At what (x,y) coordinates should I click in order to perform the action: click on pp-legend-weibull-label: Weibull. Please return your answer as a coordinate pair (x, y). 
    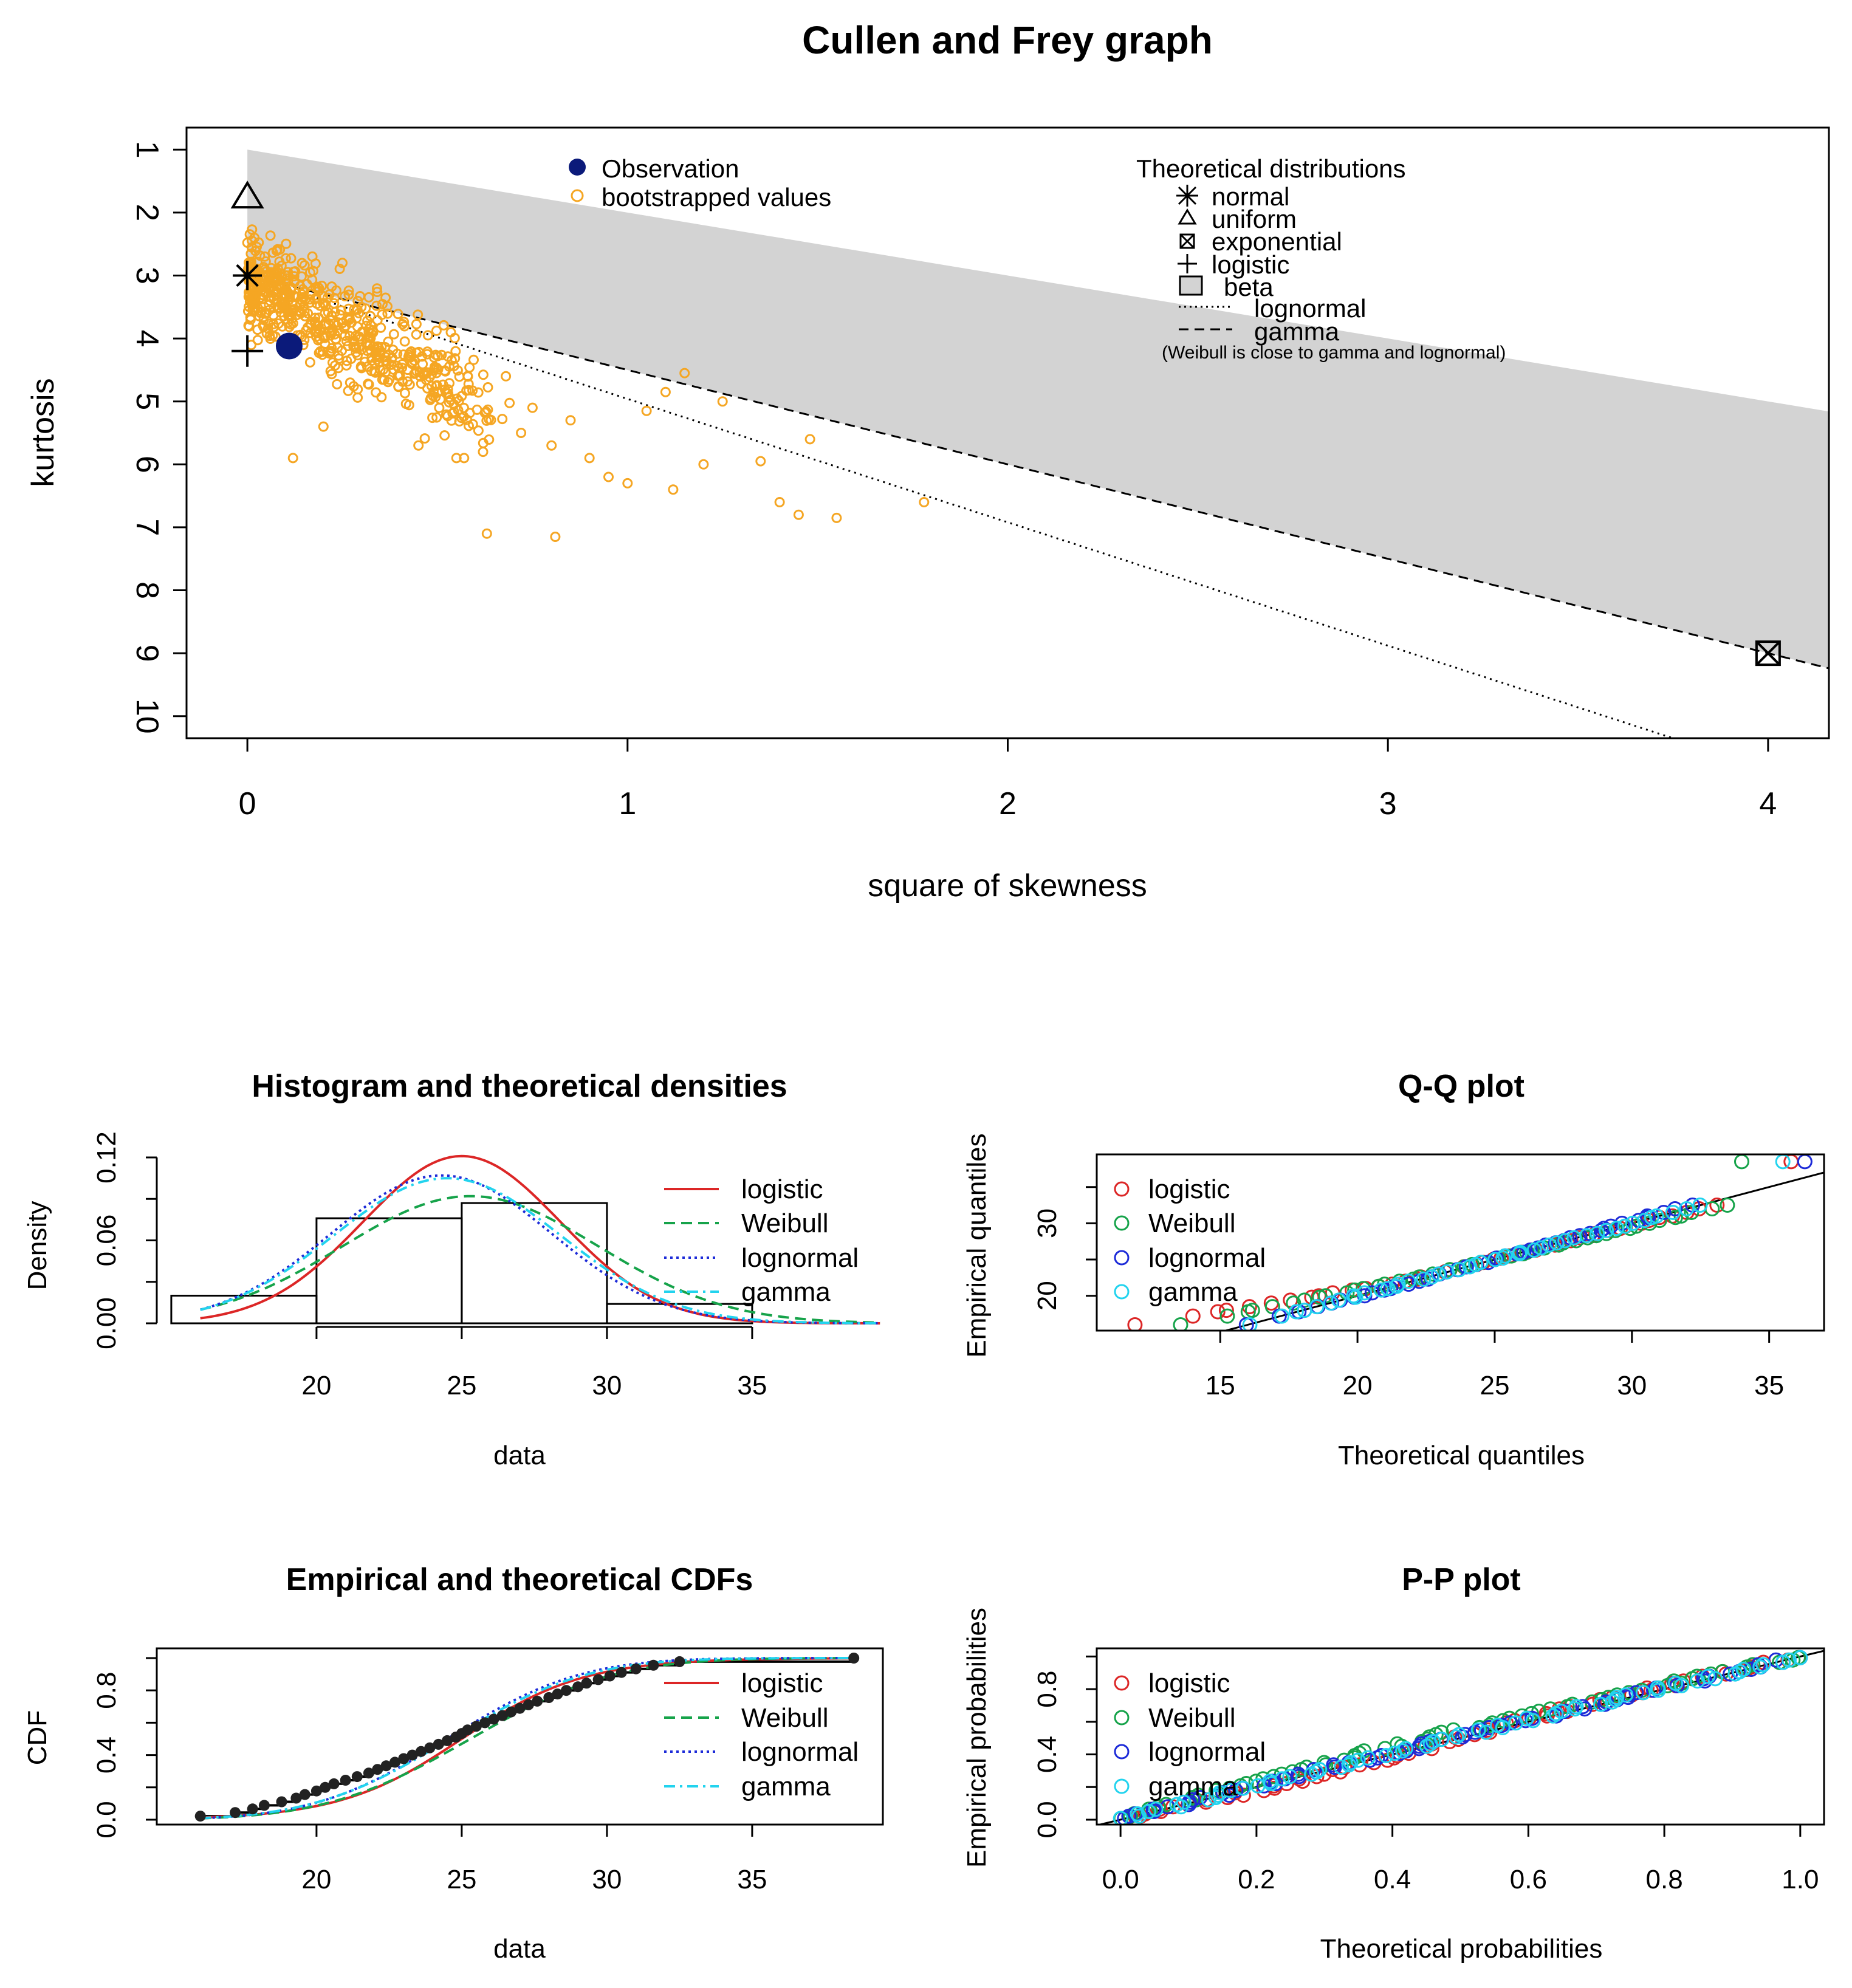
    Looking at the image, I should click on (1191, 1718).